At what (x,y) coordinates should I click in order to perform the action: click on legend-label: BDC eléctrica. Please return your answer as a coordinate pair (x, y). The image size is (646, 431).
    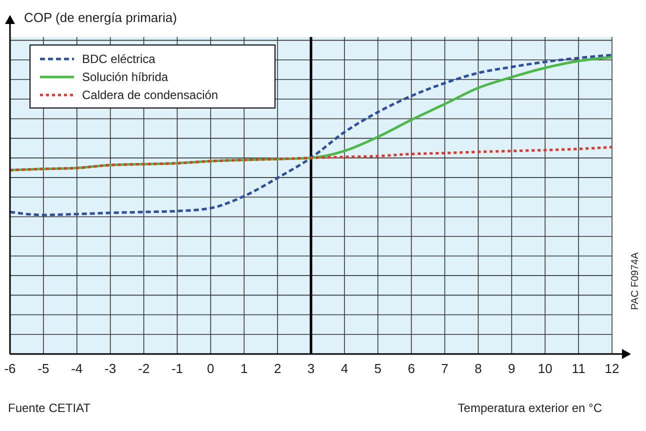
    Looking at the image, I should click on (119, 59).